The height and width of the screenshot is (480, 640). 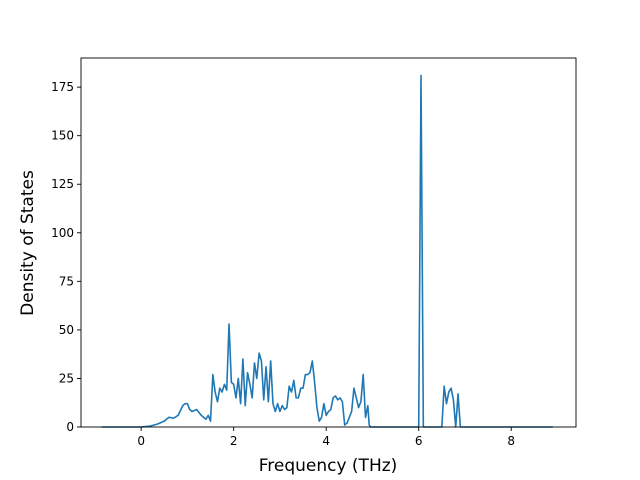 I want to click on y-tick-label: 50, so click(x=66, y=330).